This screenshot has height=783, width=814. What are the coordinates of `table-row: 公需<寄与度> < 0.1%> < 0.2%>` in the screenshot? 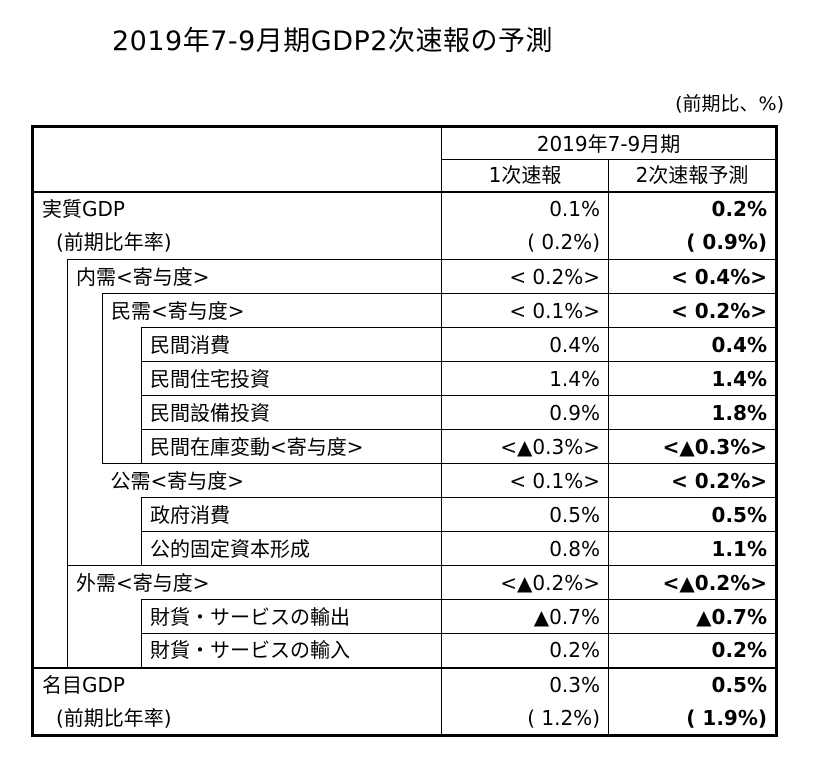 It's located at (405, 480).